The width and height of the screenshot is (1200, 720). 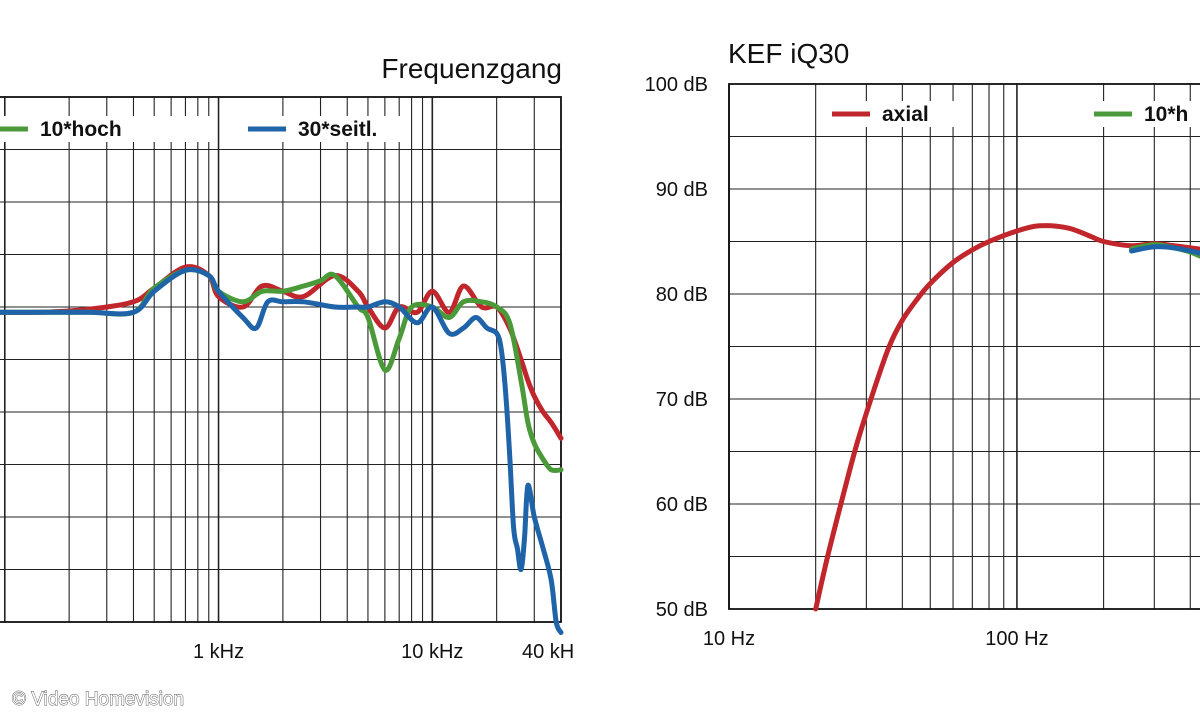 What do you see at coordinates (905, 114) in the screenshot?
I see `legend-label: axial` at bounding box center [905, 114].